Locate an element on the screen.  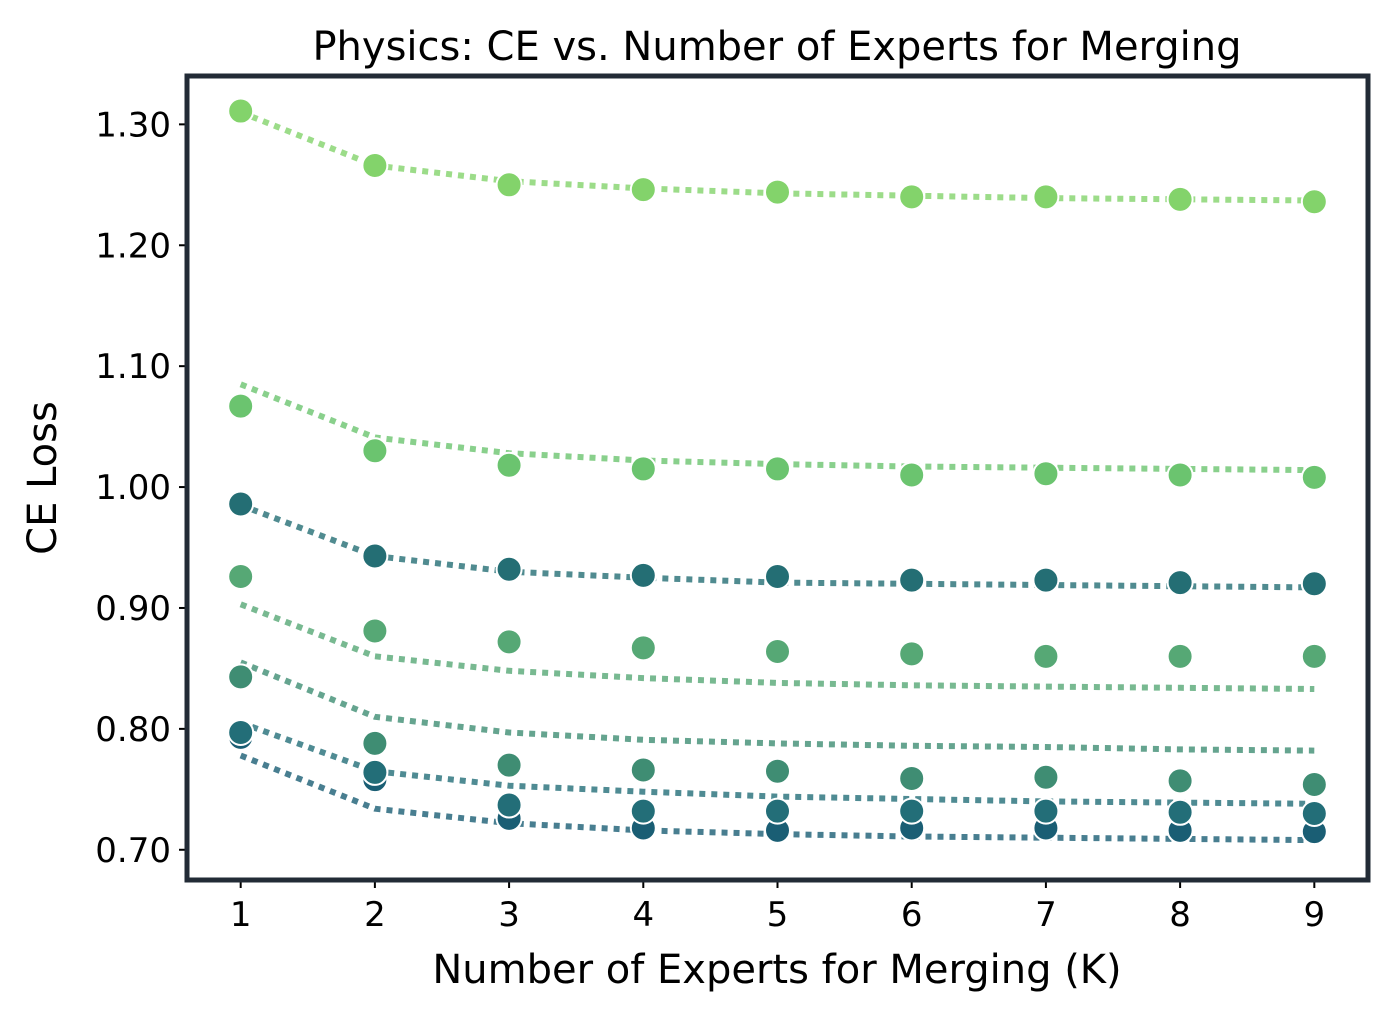
x-tick-label: 8 is located at coordinates (1180, 915).